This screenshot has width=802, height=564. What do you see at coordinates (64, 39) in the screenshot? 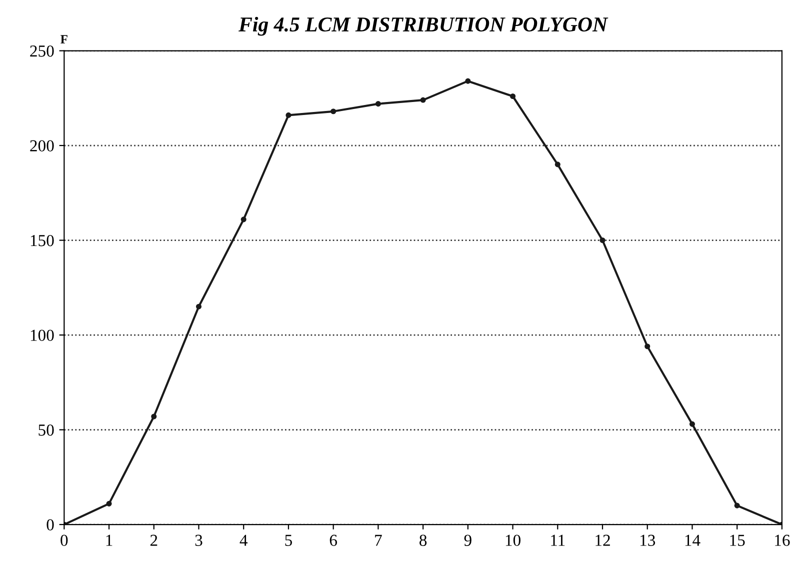
I see `y-axis-title: F` at bounding box center [64, 39].